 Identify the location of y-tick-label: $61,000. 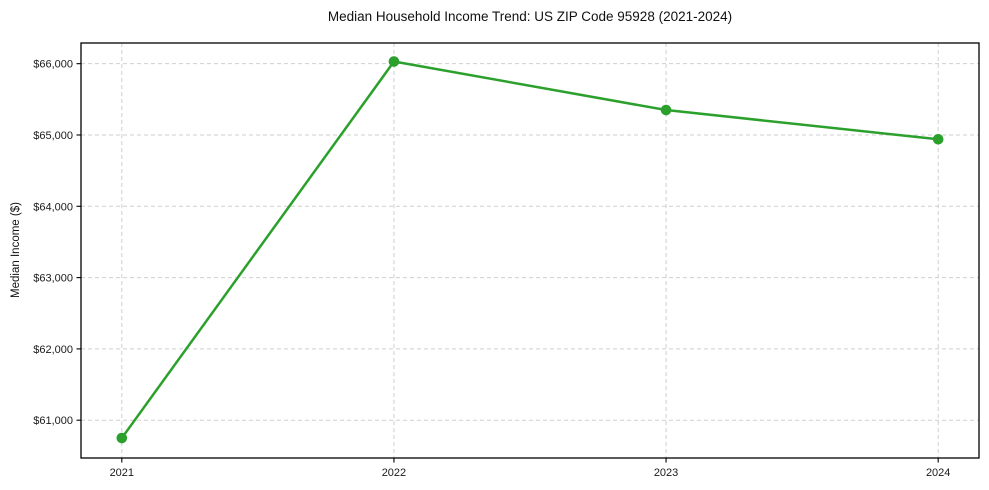
(53, 421).